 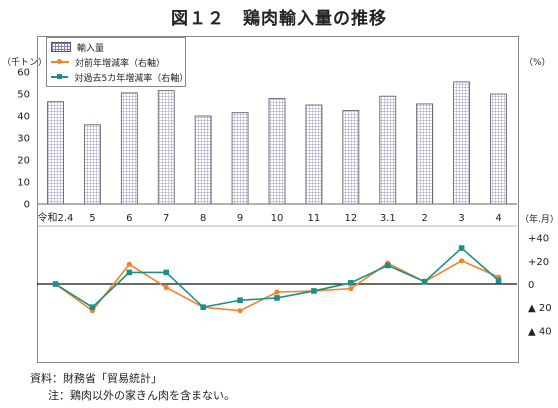 I want to click on legend-line2-label: 対過去5カ年増減率（右軸）, so click(x=131, y=78).